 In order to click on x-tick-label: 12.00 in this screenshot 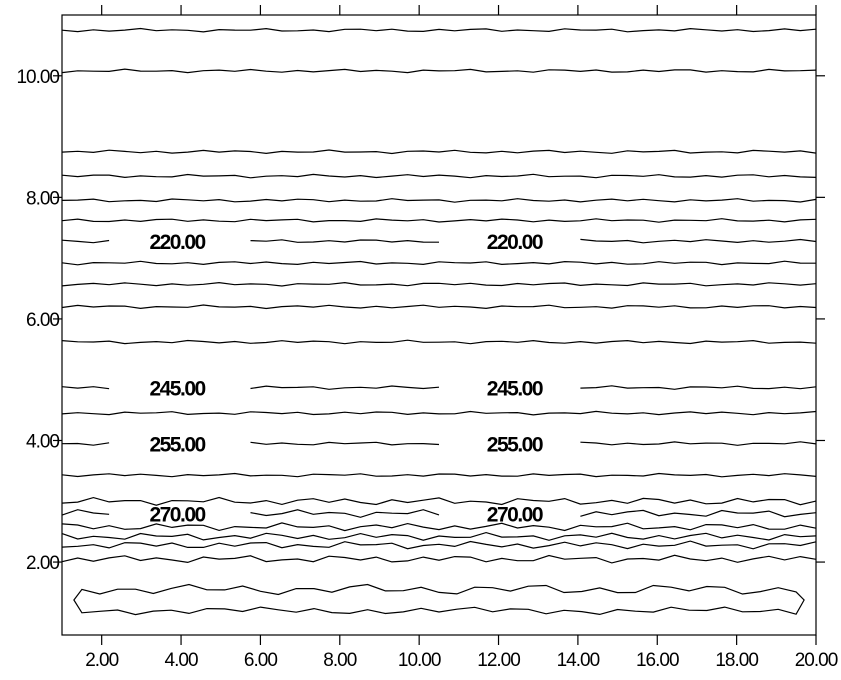, I will do `click(498, 660)`.